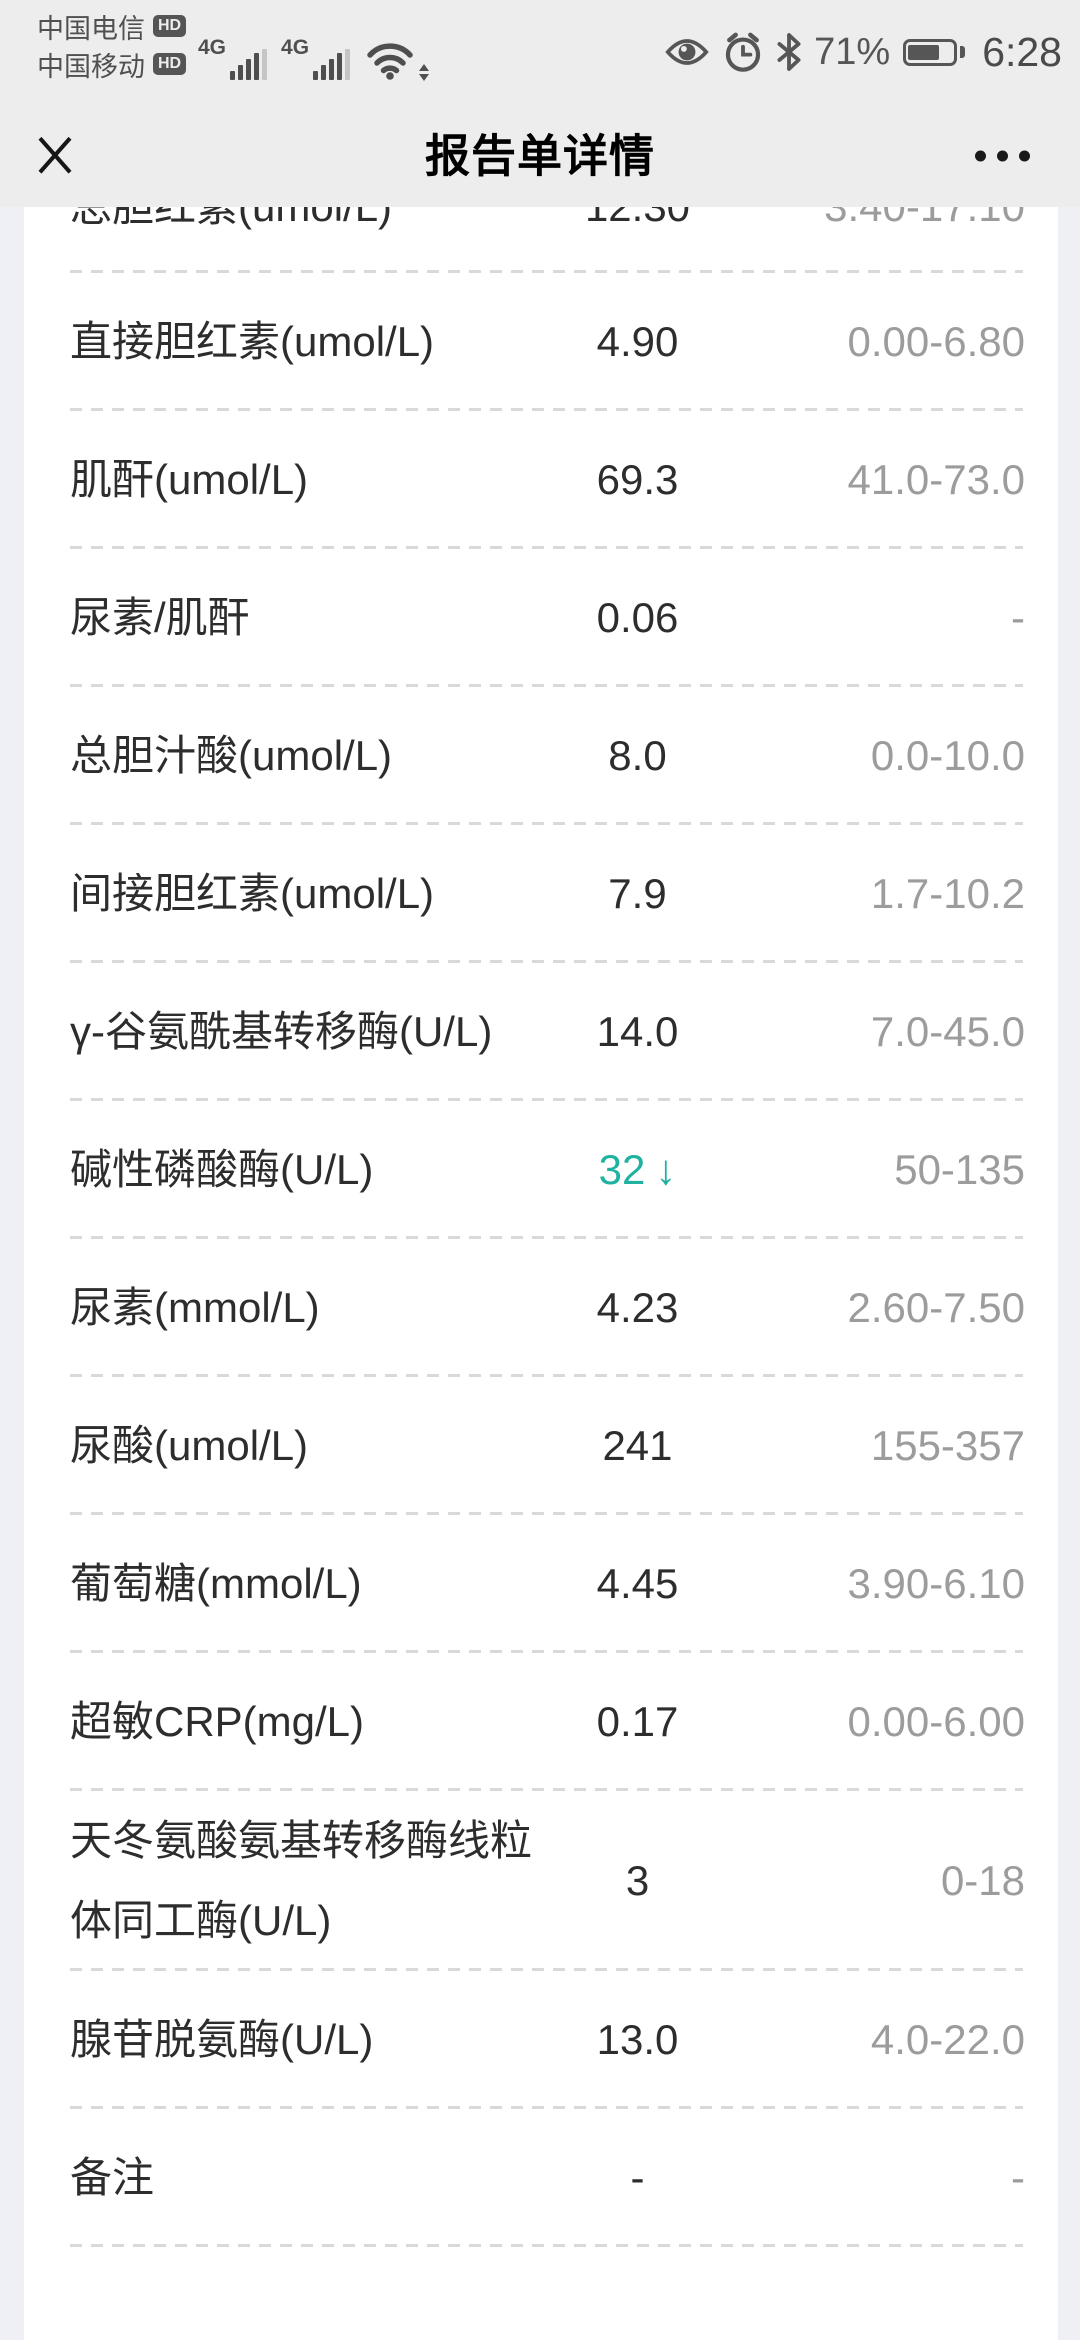  I want to click on lab-result-row: 葡萄糖(mmol/L) 4.45 3.90-6.10, so click(547, 1584).